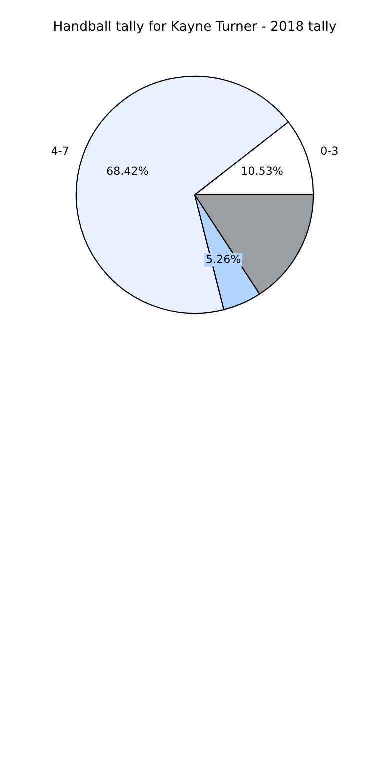 Image resolution: width=390 pixels, height=780 pixels. What do you see at coordinates (223, 259) in the screenshot?
I see `data-label: 5.26%` at bounding box center [223, 259].